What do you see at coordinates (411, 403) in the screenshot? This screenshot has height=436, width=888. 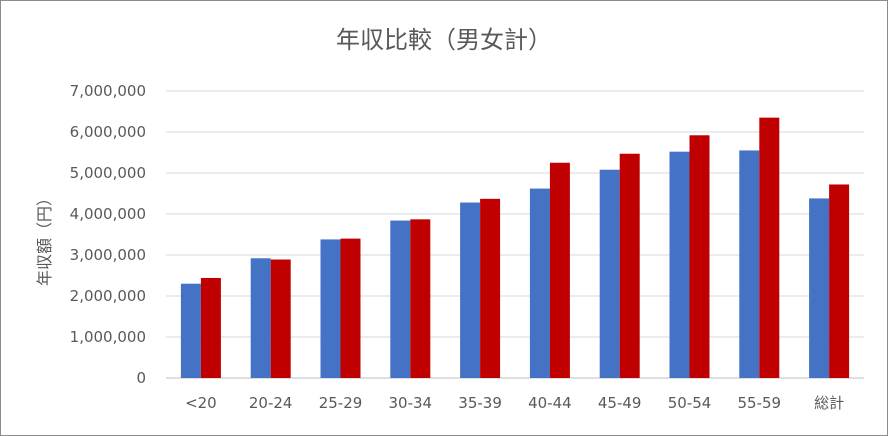 I see `x-tick-label: 30-34` at bounding box center [411, 403].